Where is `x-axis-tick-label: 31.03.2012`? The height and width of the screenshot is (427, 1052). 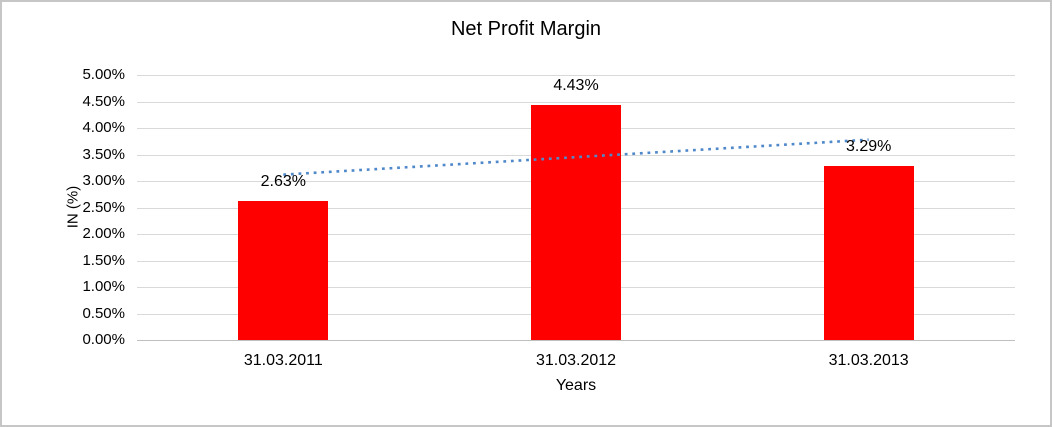 x-axis-tick-label: 31.03.2012 is located at coordinates (576, 360).